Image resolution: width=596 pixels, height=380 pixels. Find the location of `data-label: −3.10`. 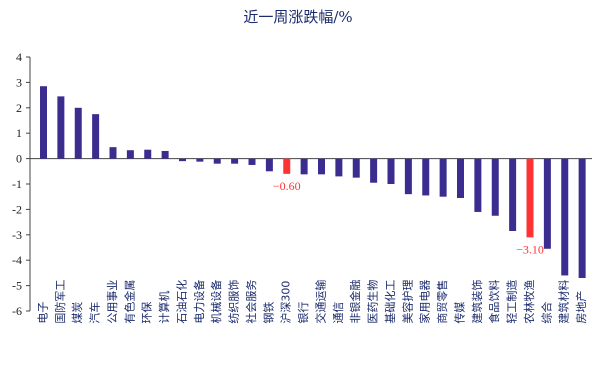

data-label: −3.10 is located at coordinates (530, 249).